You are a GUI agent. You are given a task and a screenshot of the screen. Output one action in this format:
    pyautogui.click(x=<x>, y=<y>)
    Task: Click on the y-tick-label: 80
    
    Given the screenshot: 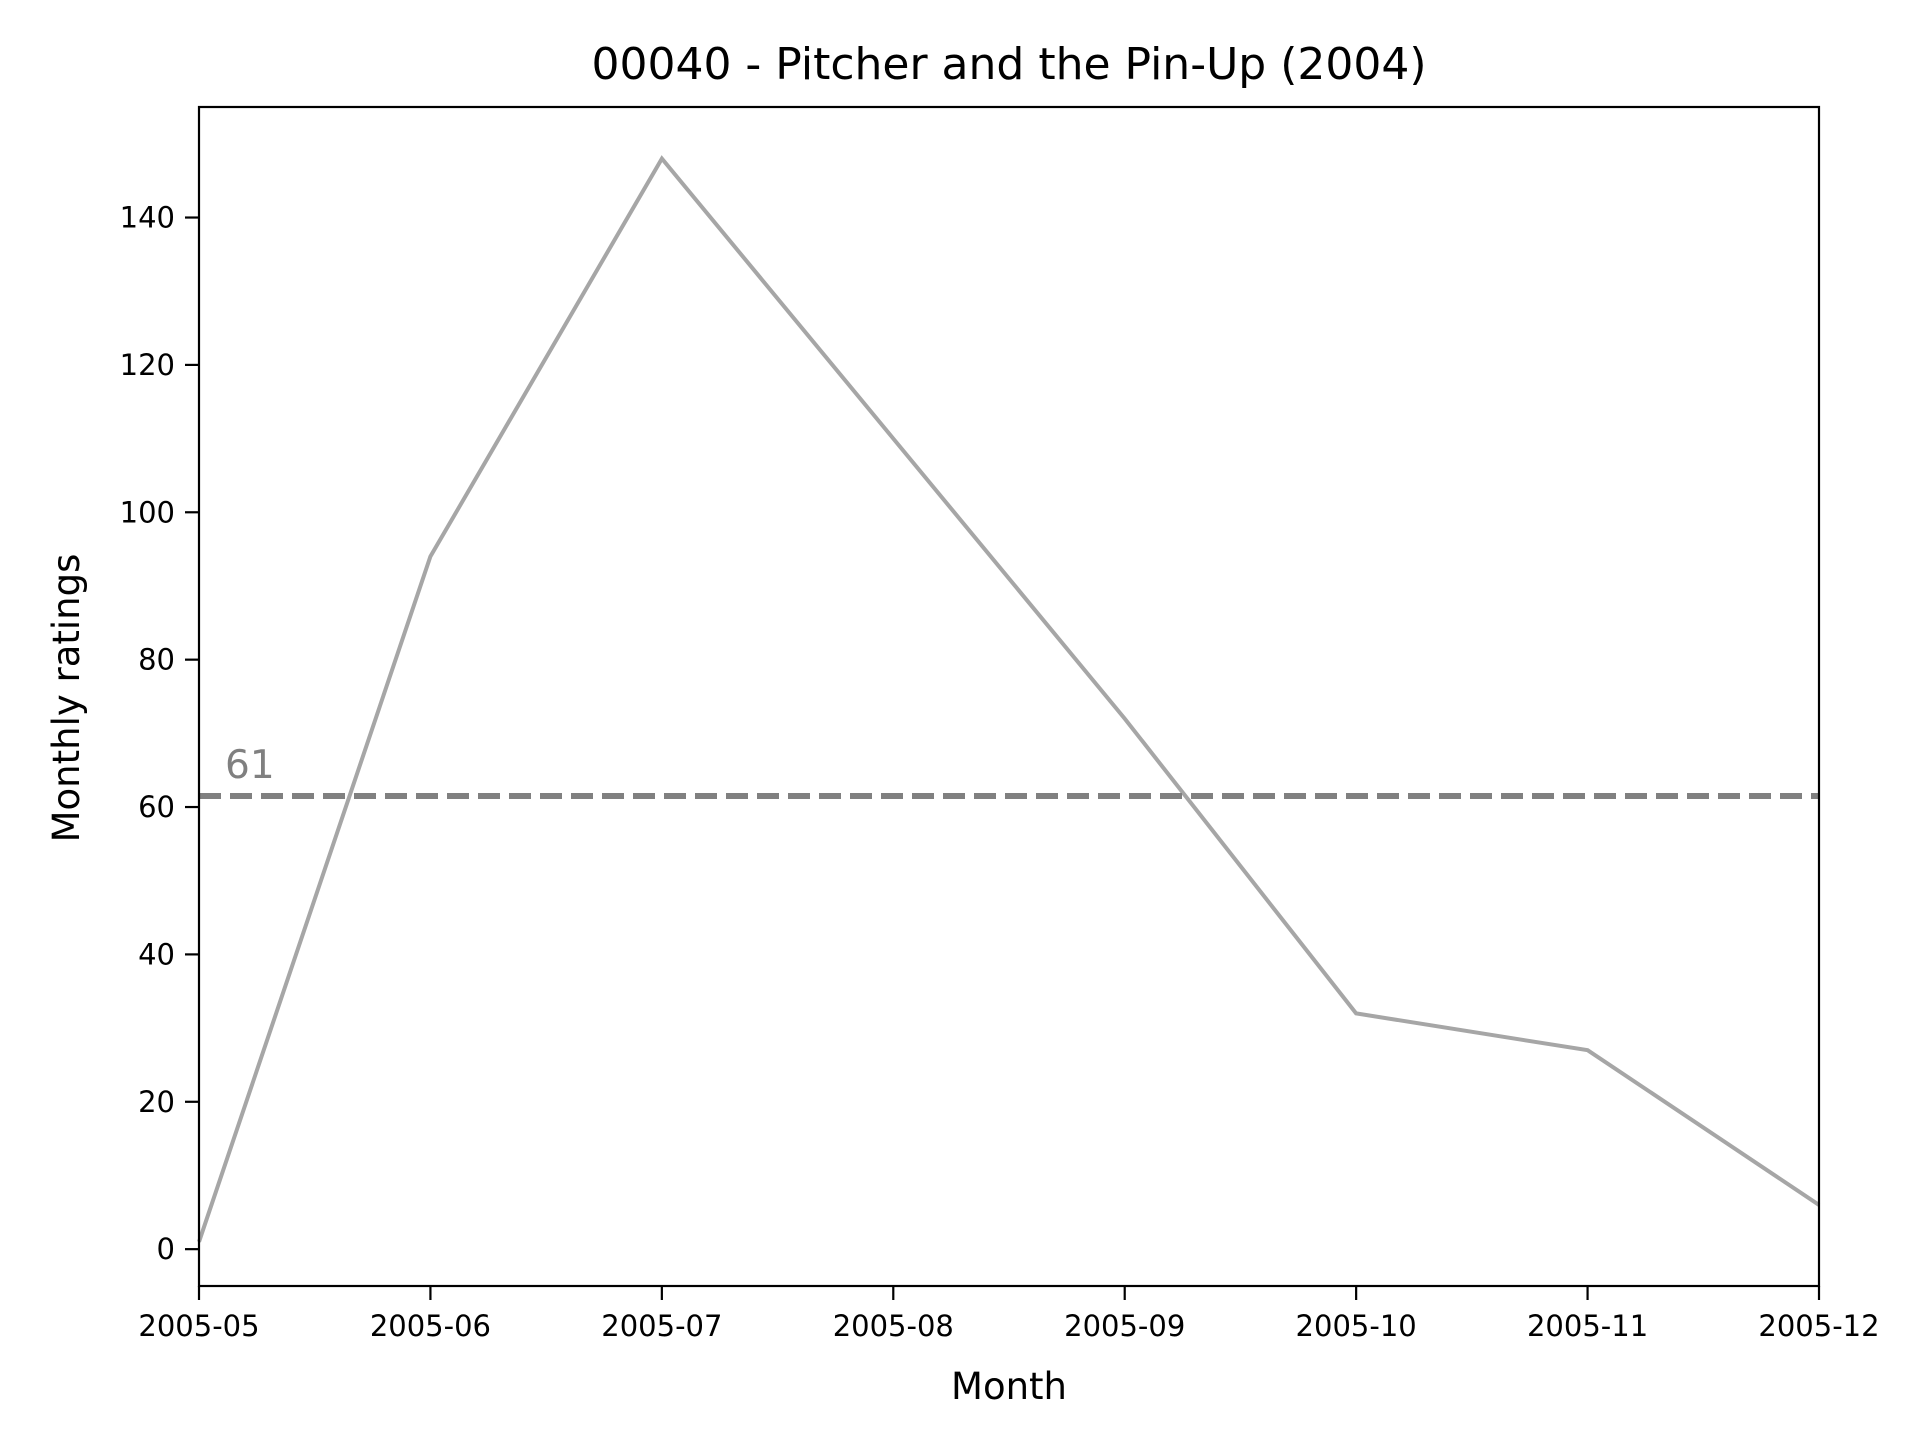 What is the action you would take?
    pyautogui.click(x=156, y=660)
    